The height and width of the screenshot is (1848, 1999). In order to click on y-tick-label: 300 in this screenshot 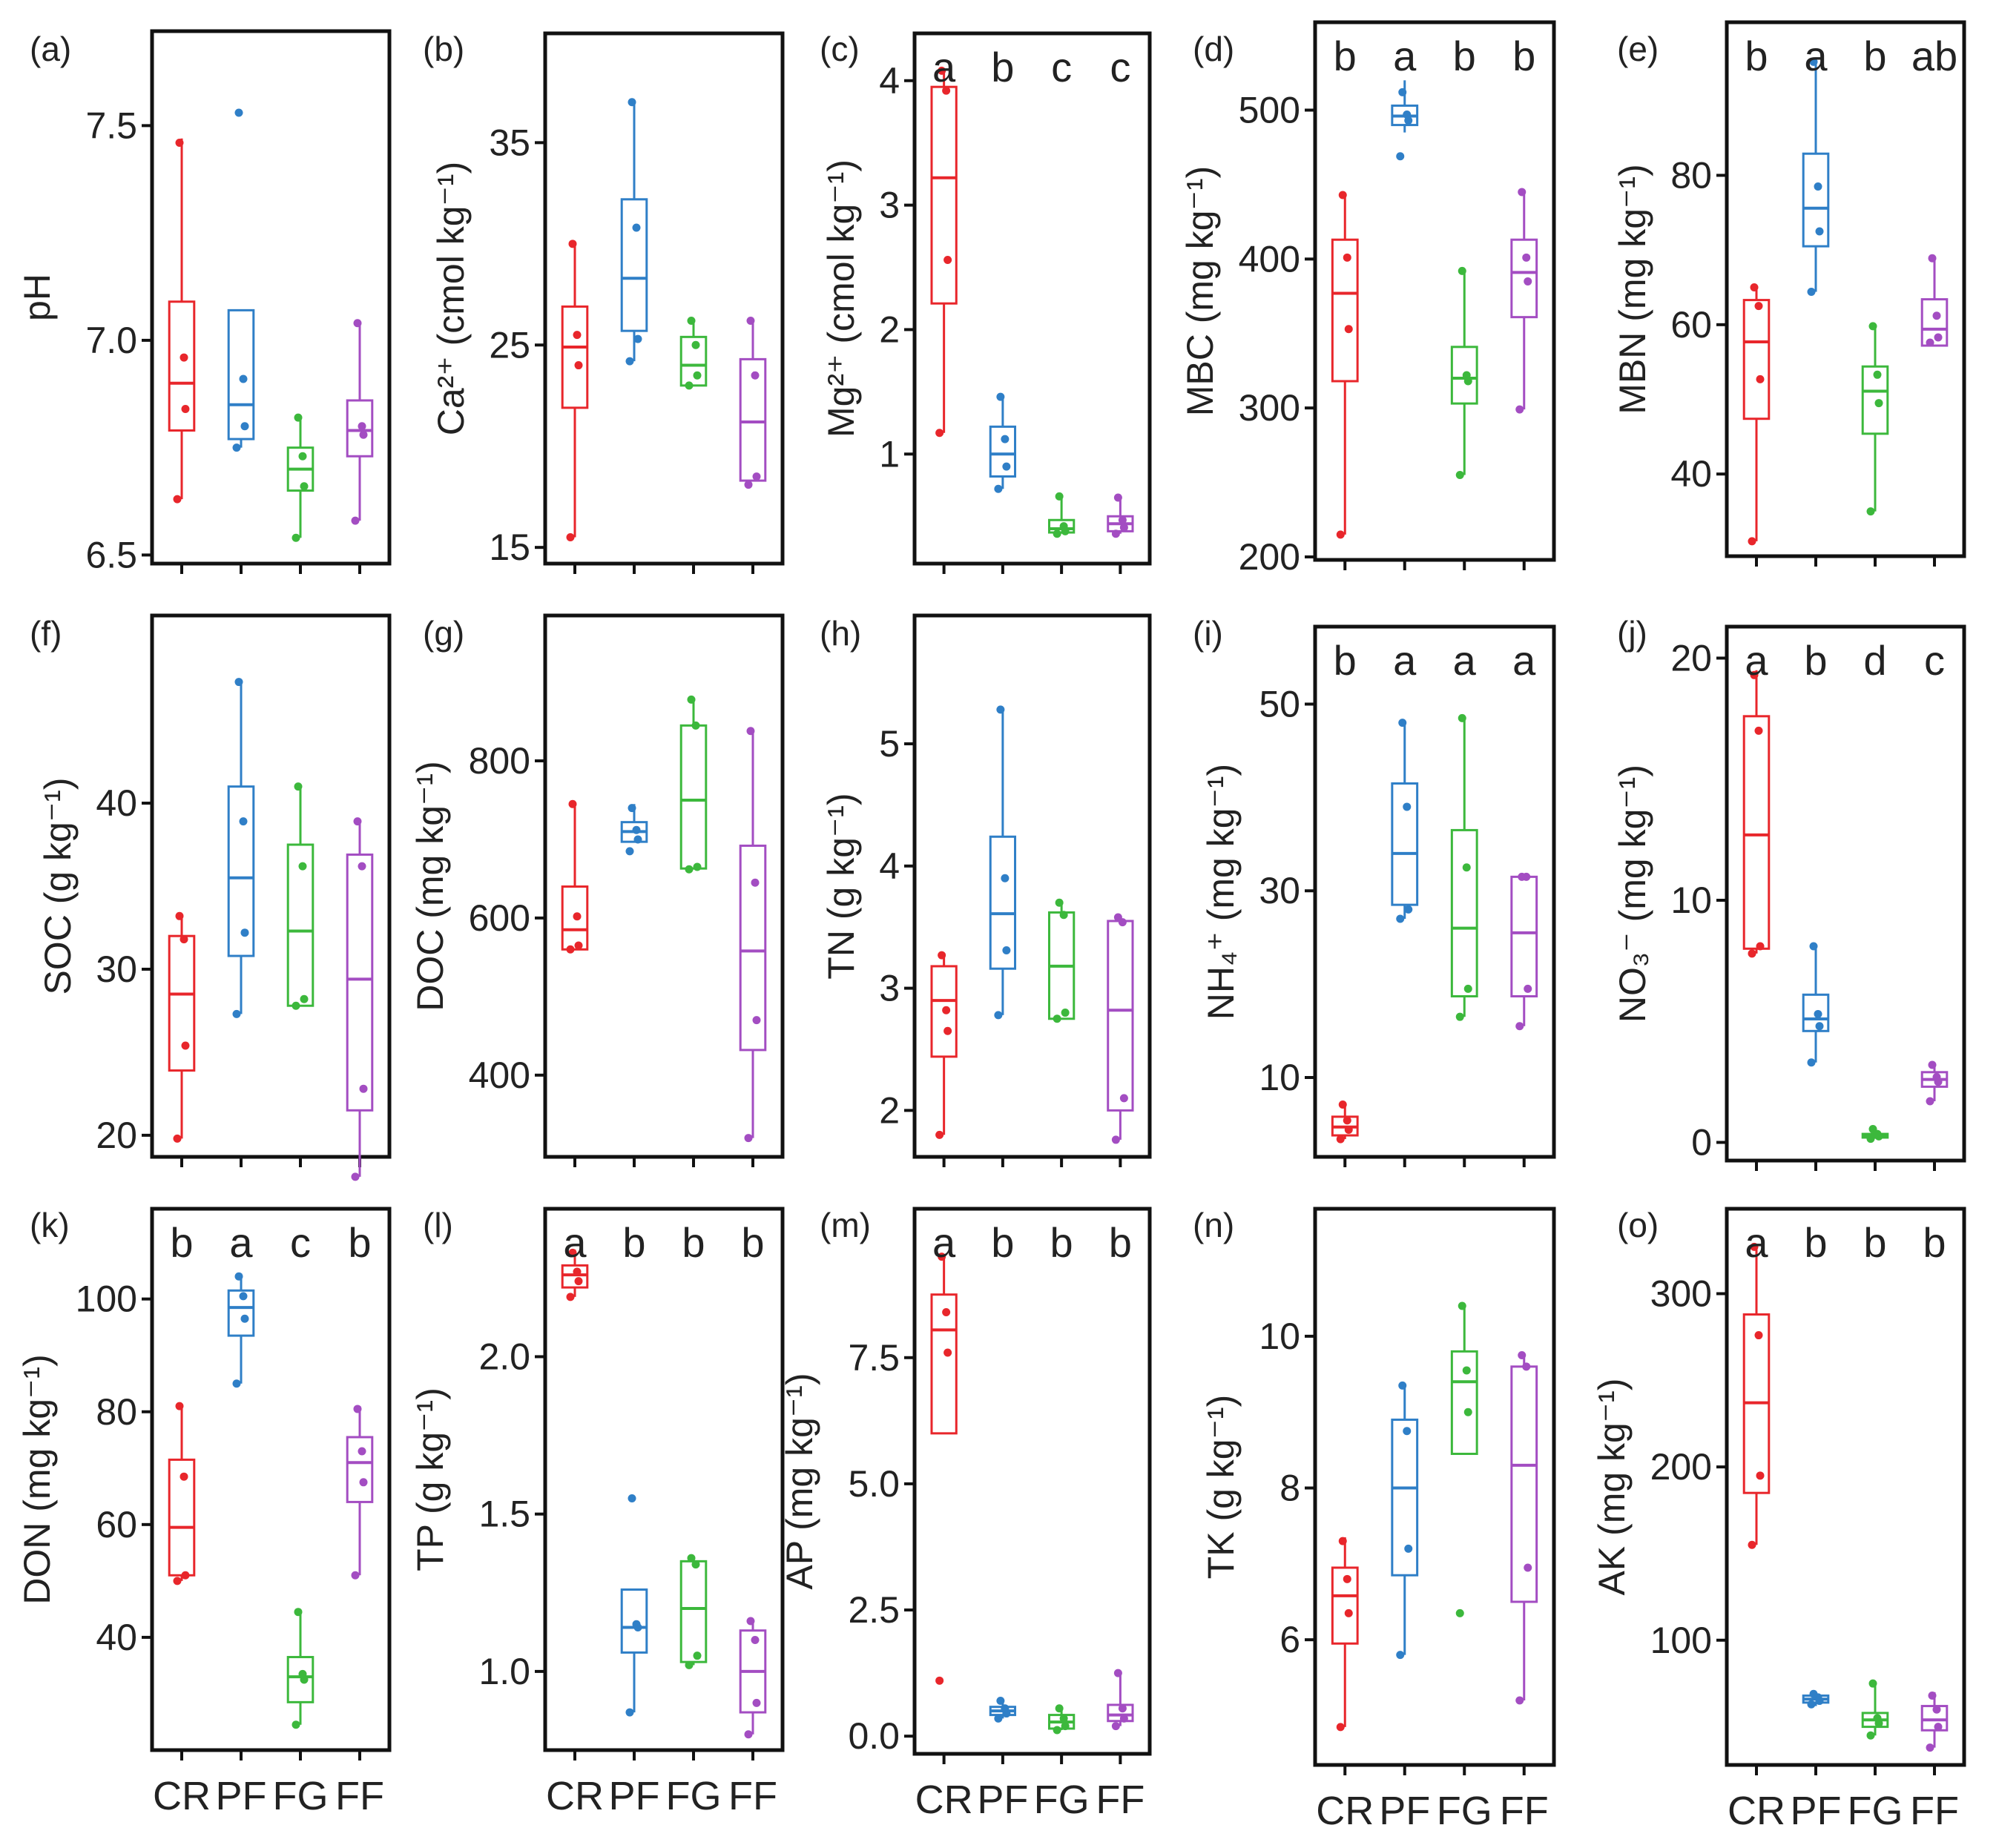, I will do `click(1681, 1293)`.